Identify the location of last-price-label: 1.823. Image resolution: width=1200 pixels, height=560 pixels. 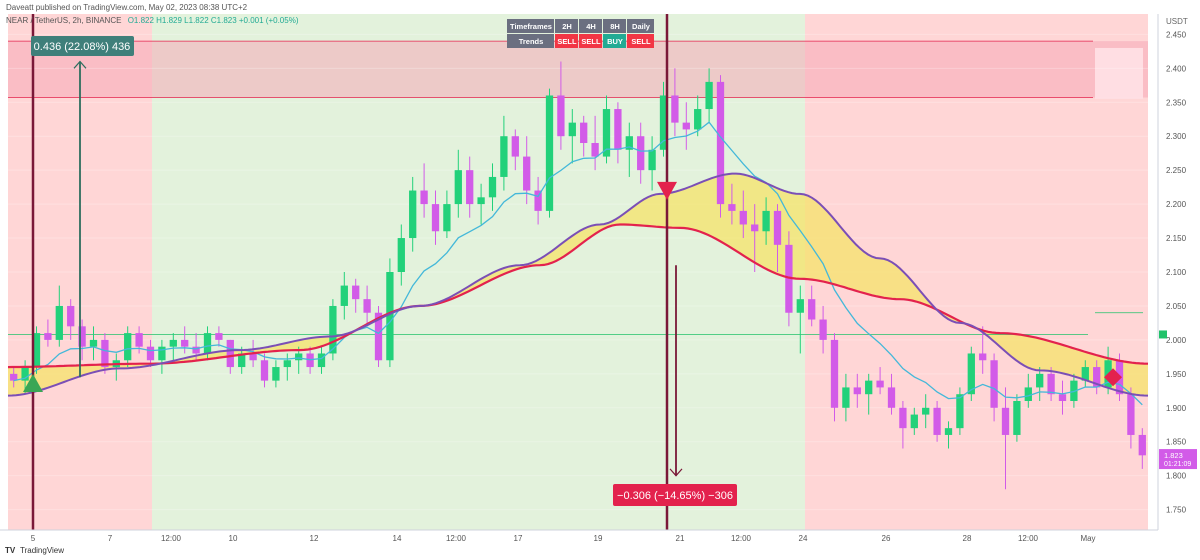
(1173, 455).